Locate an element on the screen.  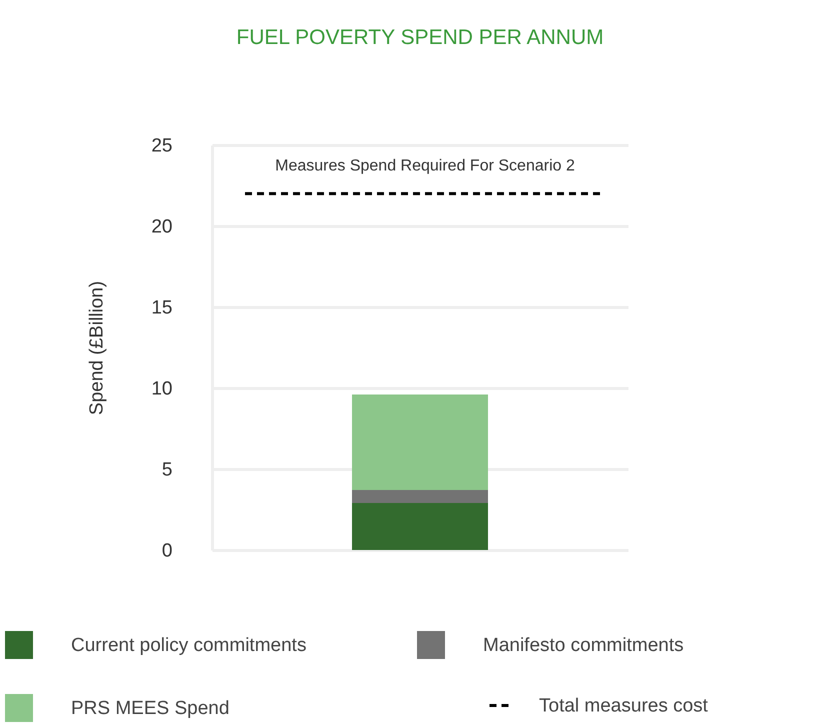
y-tick-label: 10 is located at coordinates (161, 389).